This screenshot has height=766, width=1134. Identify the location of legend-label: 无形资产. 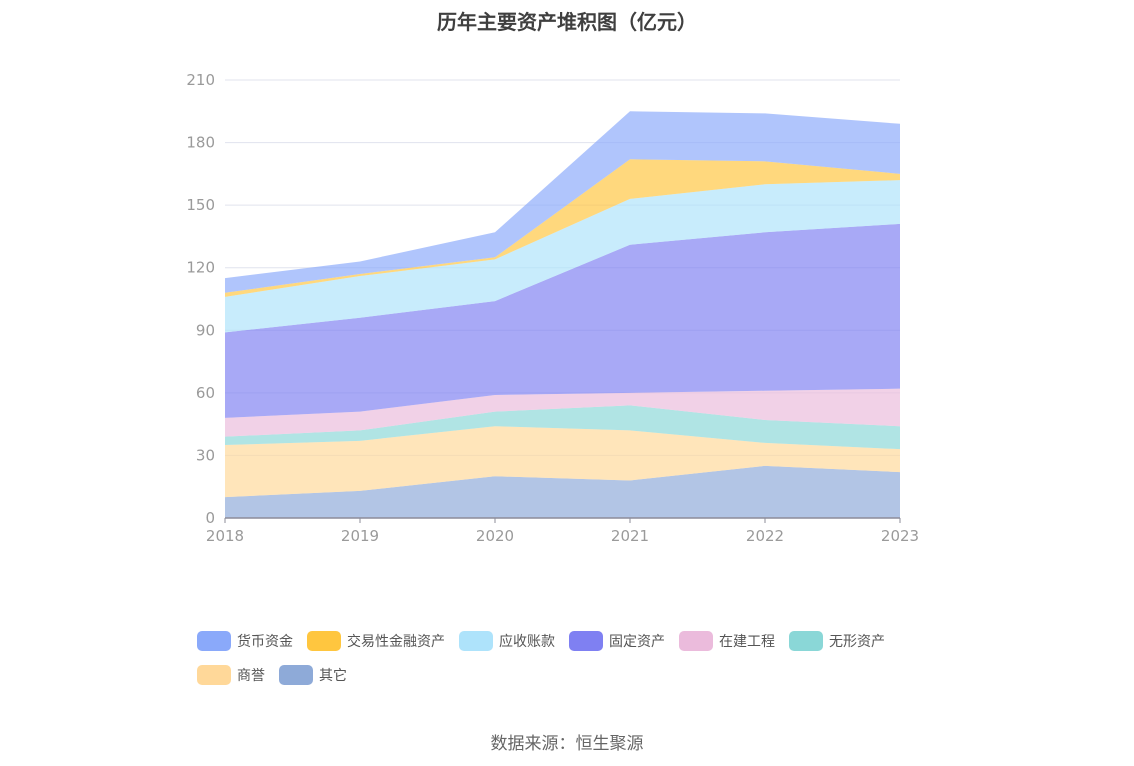
(857, 642).